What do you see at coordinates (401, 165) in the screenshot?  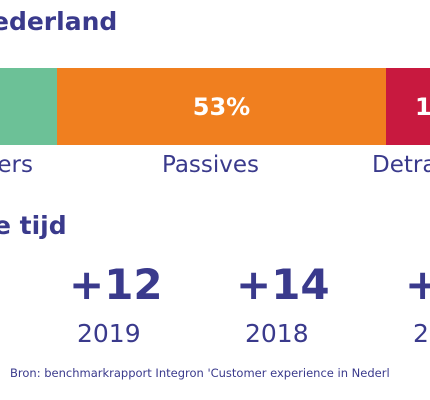 I see `category-label-detractors: Detra` at bounding box center [401, 165].